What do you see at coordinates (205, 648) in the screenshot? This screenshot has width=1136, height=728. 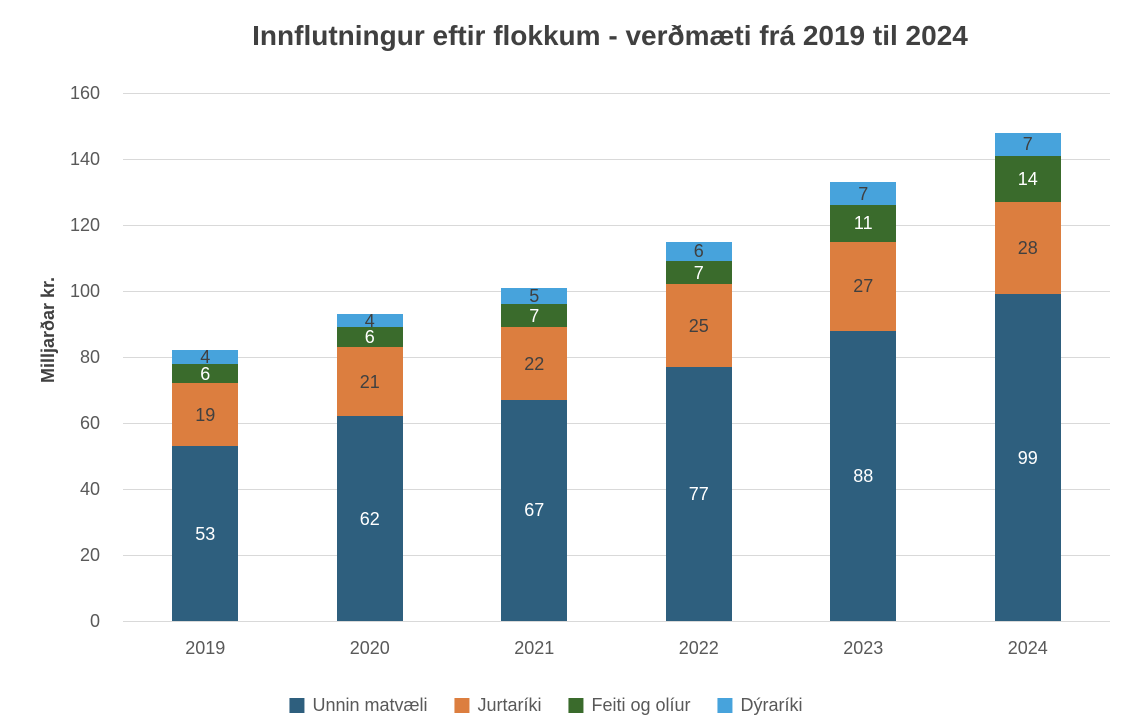 I see `x-axis-tick-label: 2019` at bounding box center [205, 648].